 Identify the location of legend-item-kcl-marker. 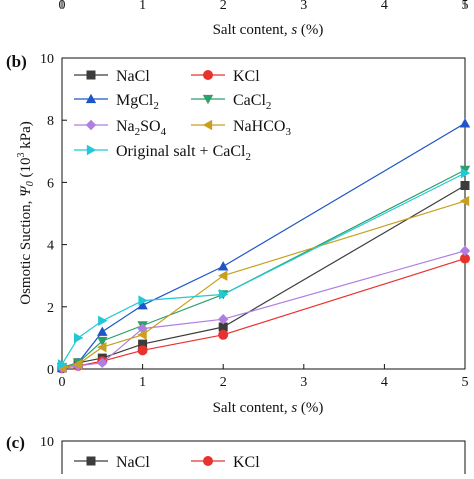
(208, 75).